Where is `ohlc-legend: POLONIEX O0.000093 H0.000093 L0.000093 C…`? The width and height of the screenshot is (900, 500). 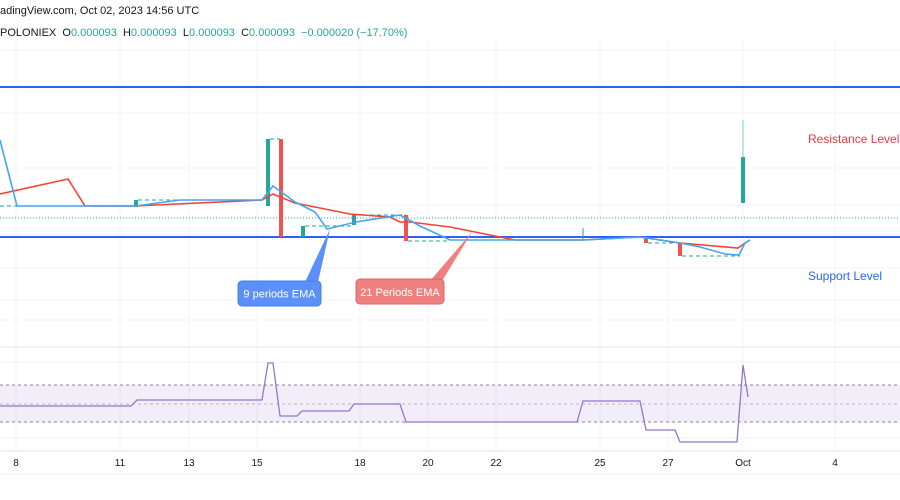 ohlc-legend: POLONIEX O0.000093 H0.000093 L0.000093 C… is located at coordinates (203, 33).